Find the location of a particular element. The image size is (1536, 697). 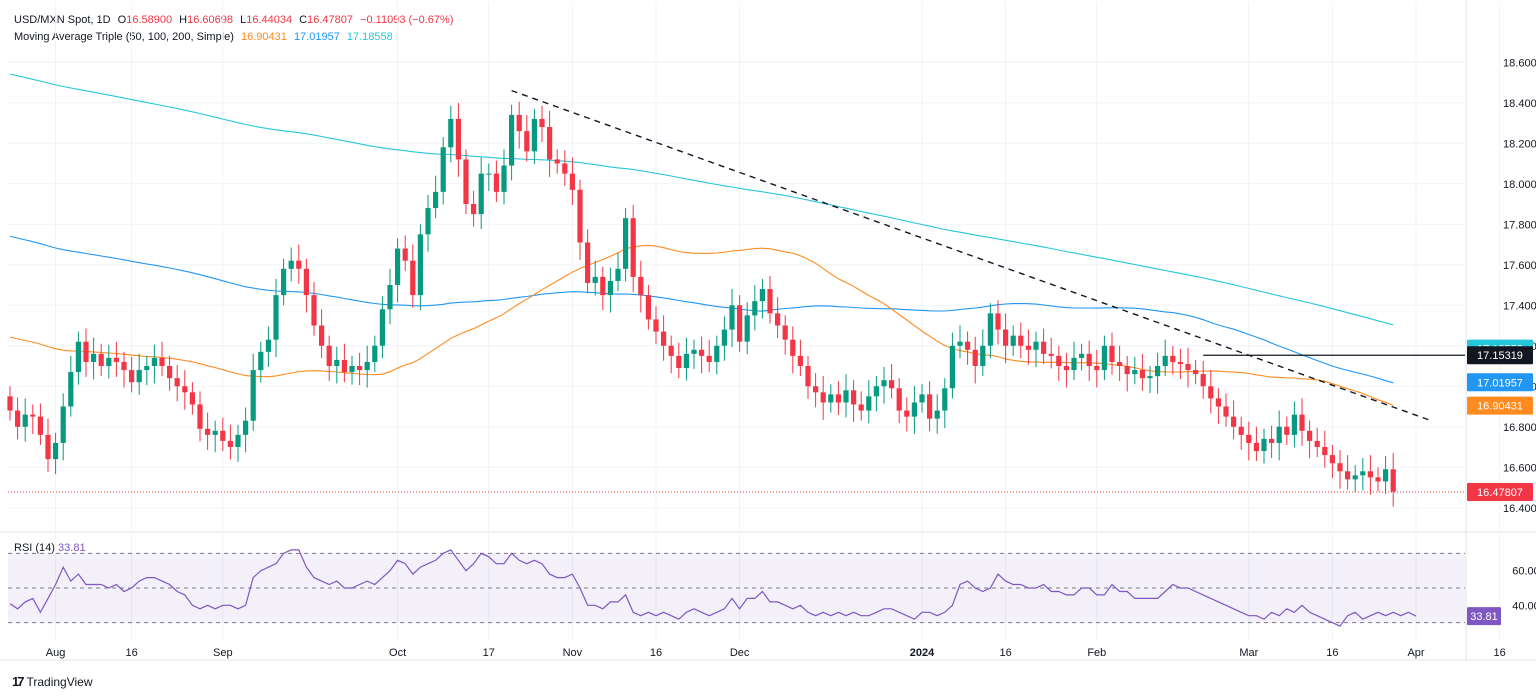

time-tick-label: 16 is located at coordinates (1005, 653).